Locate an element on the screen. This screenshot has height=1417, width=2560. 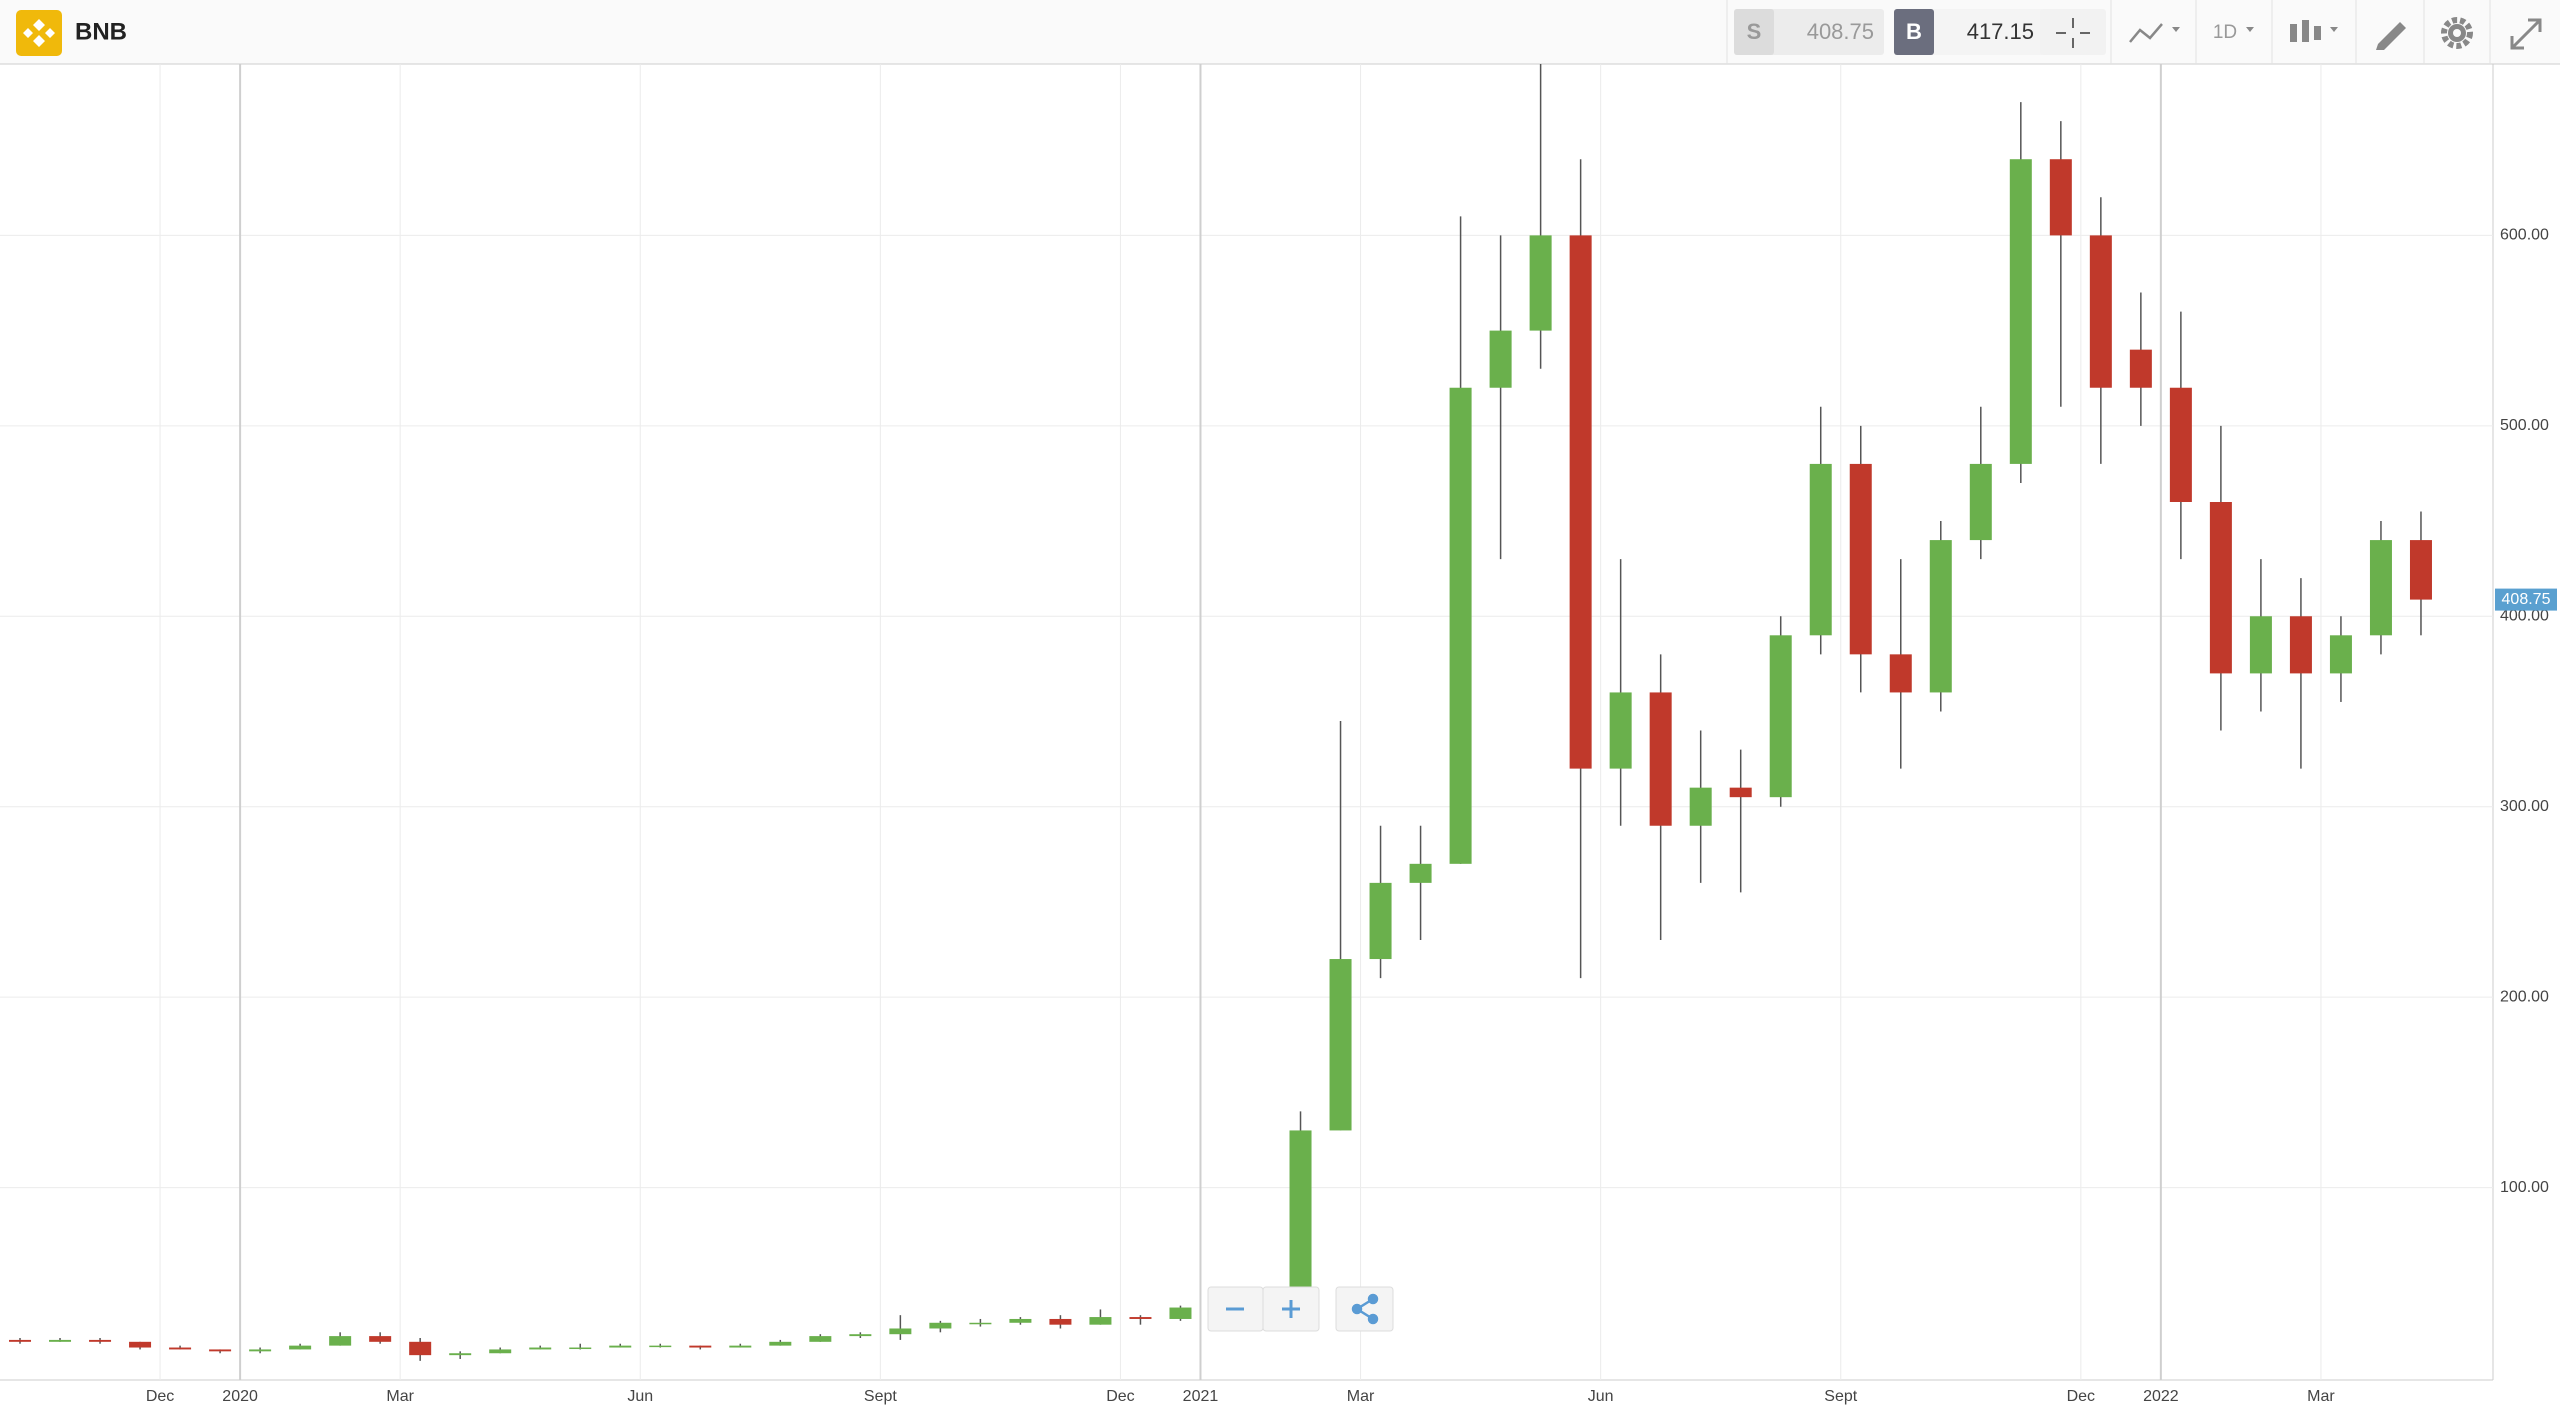
x-tick-label: 2022 is located at coordinates (2161, 1396).